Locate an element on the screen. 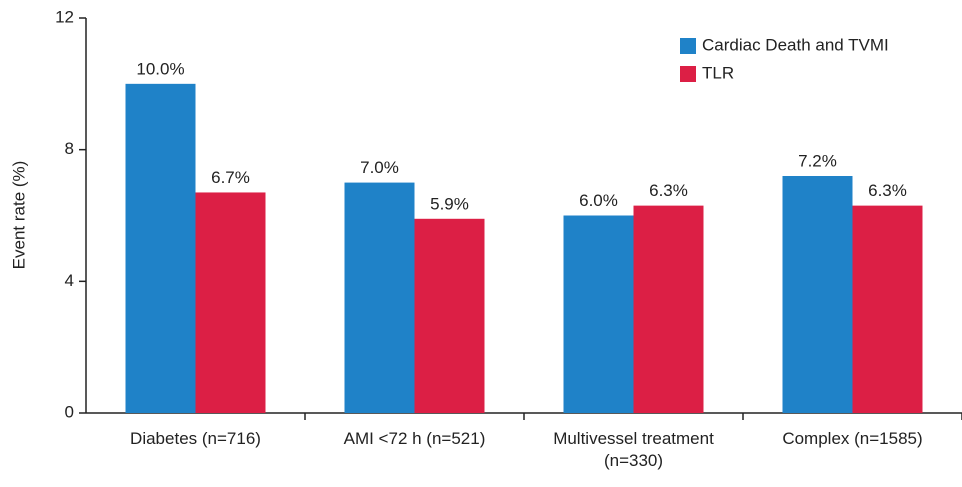 The image size is (962, 487). y-tick-label: 4 is located at coordinates (69, 280).